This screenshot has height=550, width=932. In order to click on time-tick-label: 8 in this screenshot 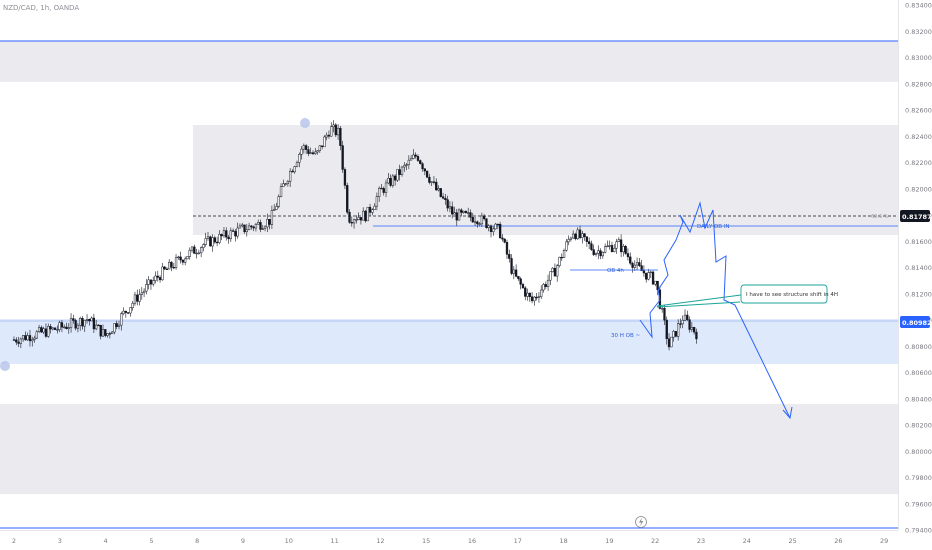, I will do `click(197, 541)`.